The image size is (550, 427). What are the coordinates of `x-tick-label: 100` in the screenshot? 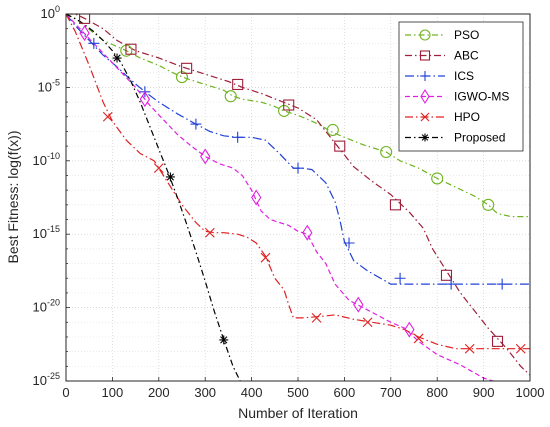 It's located at (113, 392).